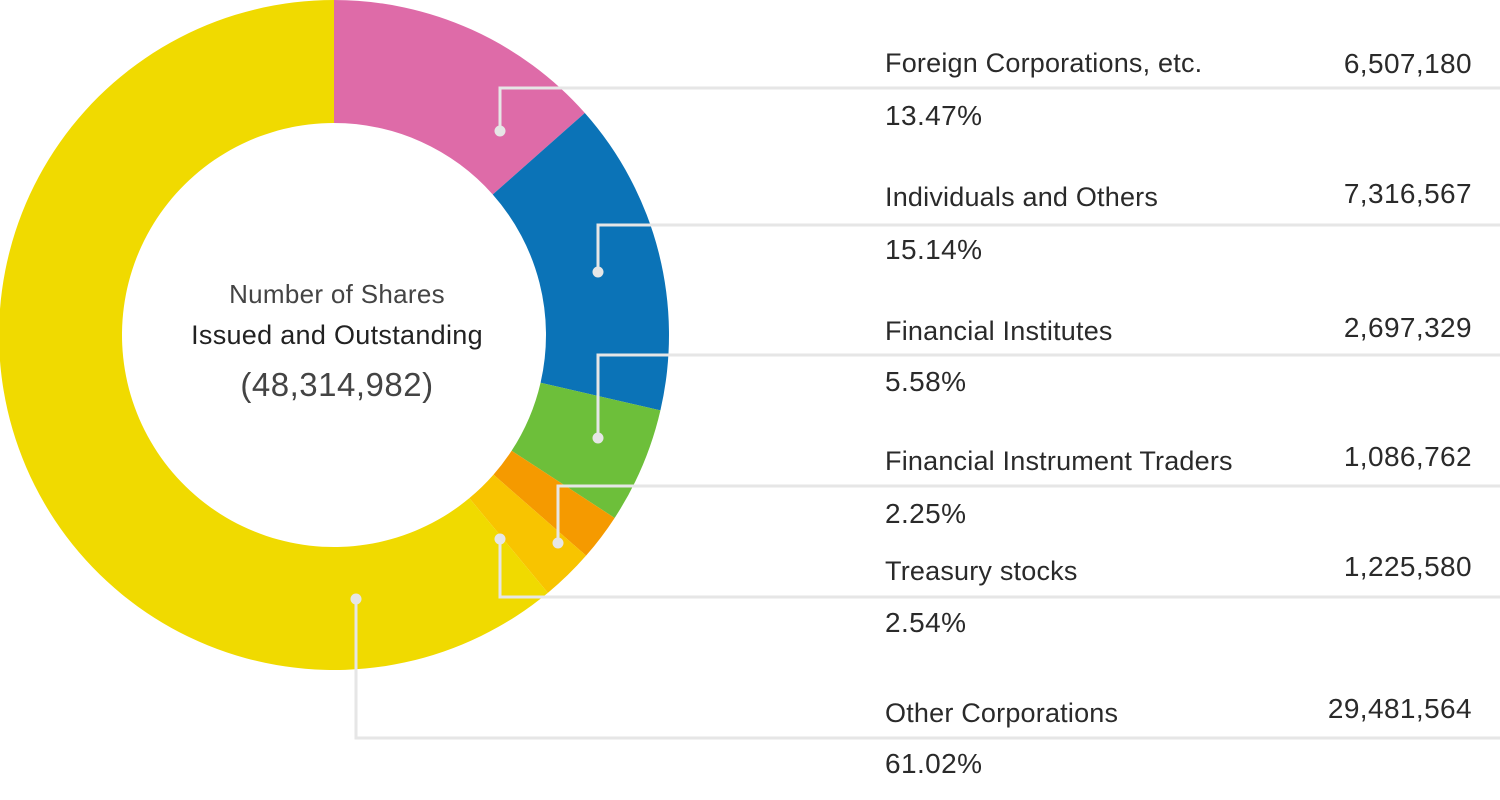  I want to click on leader-dot-financial-instrument-traders, so click(558, 543).